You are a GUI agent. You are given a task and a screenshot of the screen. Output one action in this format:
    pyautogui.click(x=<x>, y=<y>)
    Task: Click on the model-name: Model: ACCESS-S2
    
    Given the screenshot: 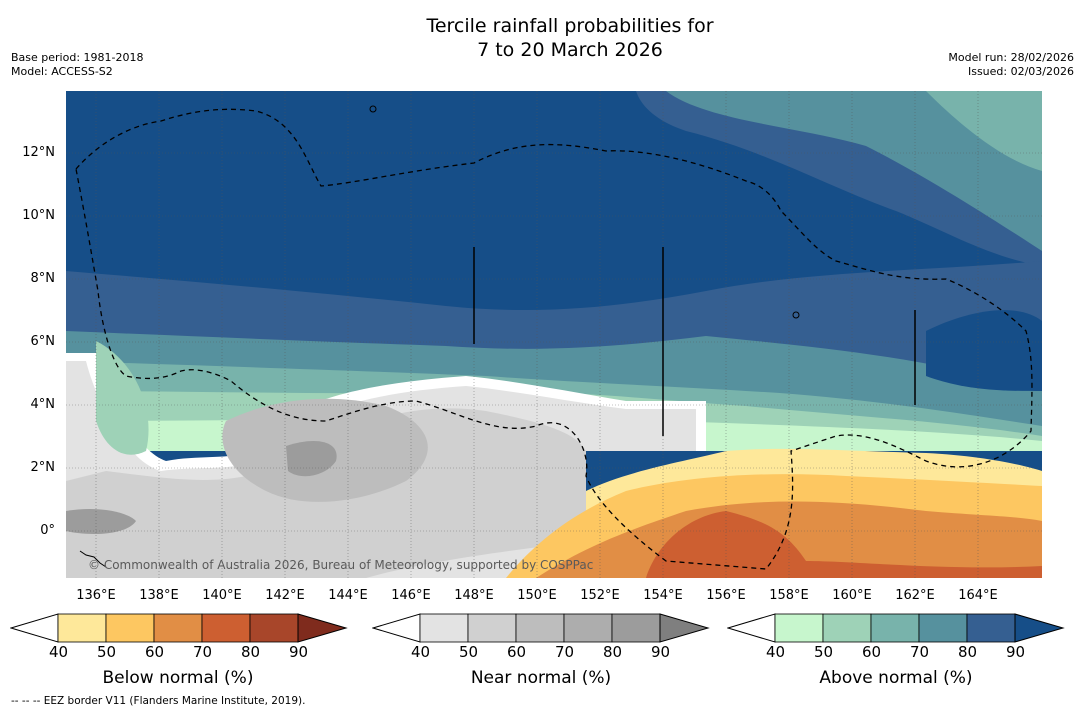 What is the action you would take?
    pyautogui.click(x=62, y=71)
    